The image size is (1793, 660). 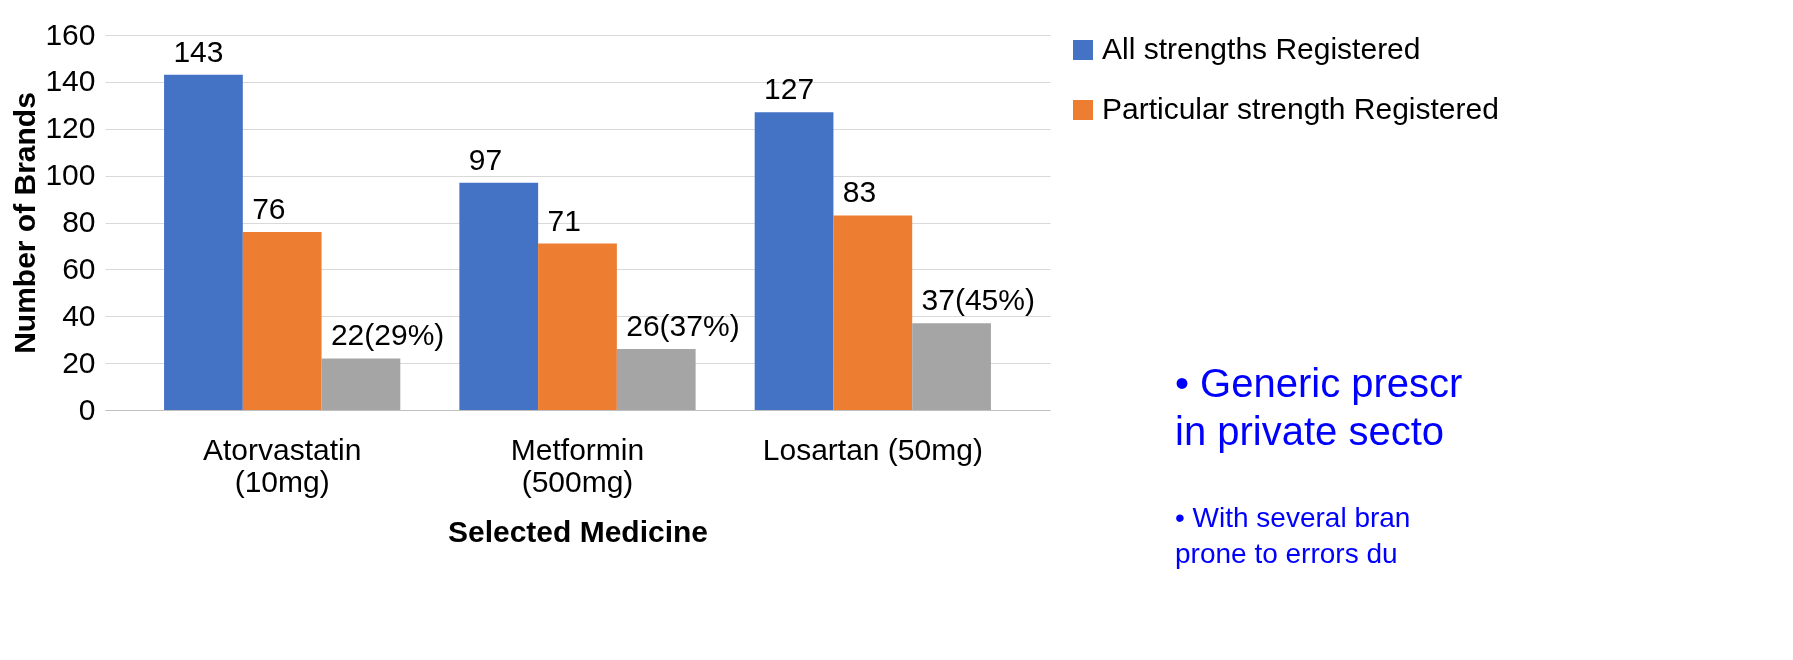 I want to click on y-tick-label: 80, so click(x=79, y=221).